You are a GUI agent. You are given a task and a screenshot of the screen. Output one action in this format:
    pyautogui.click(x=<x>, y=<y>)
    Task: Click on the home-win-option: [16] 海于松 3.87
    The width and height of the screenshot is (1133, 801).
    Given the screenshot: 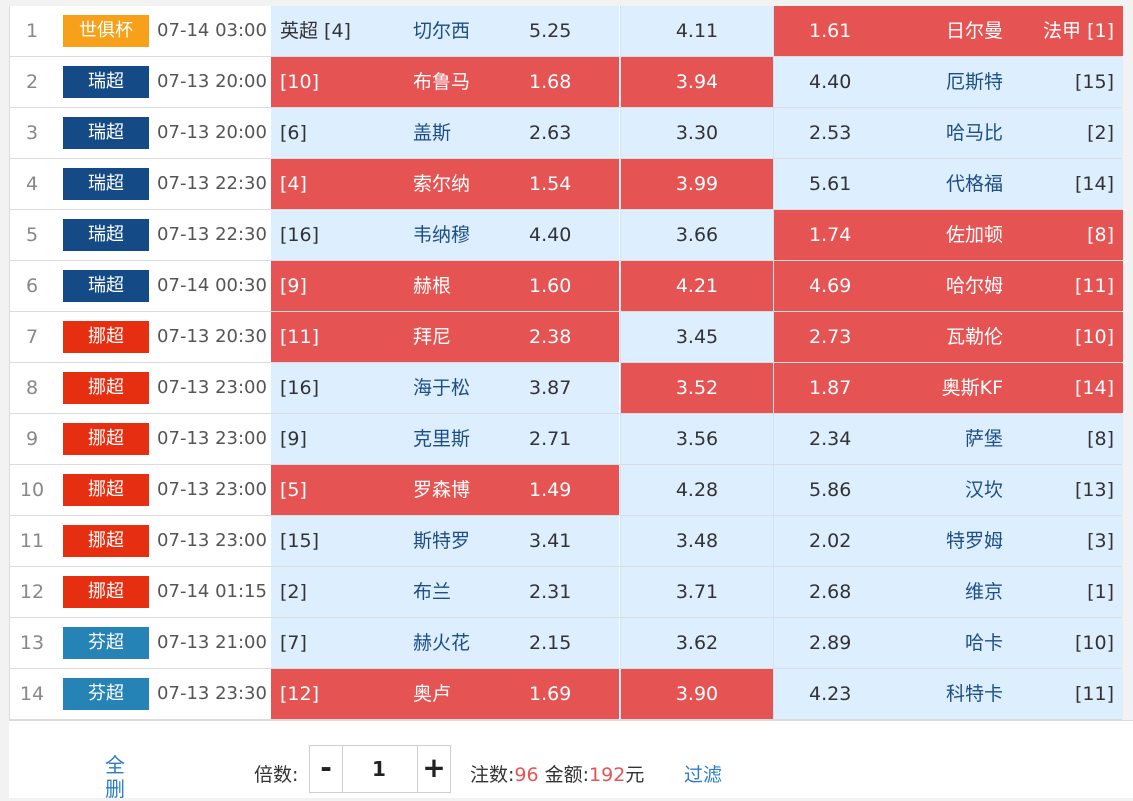 What is the action you would take?
    pyautogui.click(x=445, y=388)
    